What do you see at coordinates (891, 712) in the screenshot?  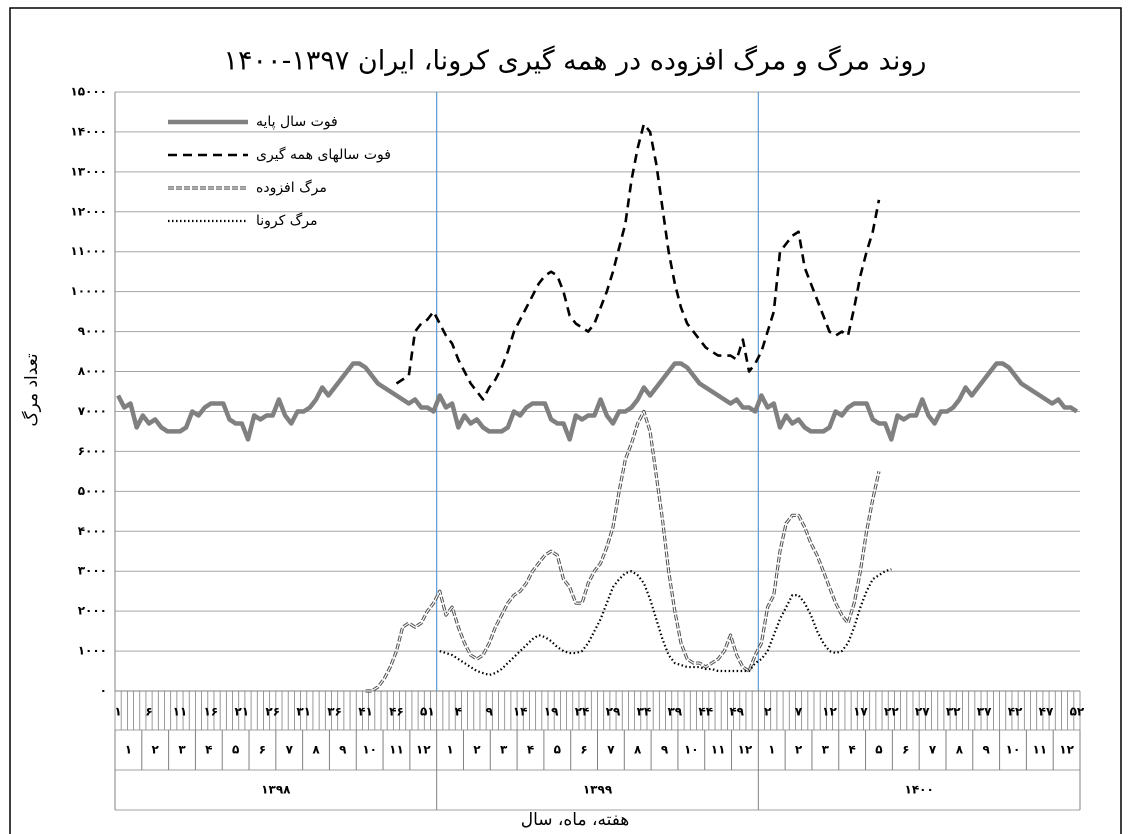 I see `x-tick-label: ۲۲` at bounding box center [891, 712].